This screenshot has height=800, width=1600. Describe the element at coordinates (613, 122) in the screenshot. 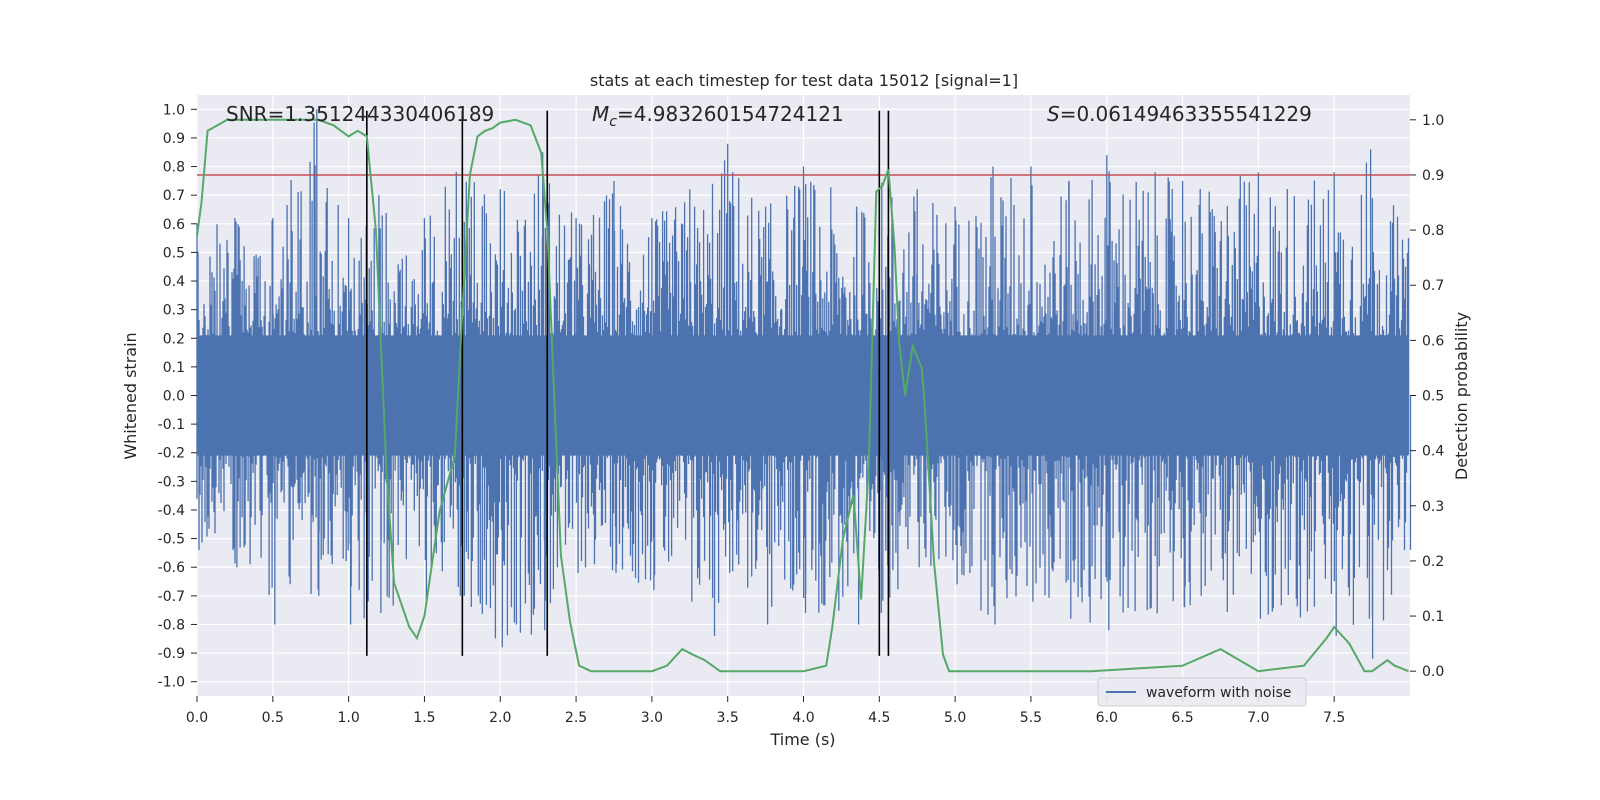

I see `mc-subscript: c` at that location.